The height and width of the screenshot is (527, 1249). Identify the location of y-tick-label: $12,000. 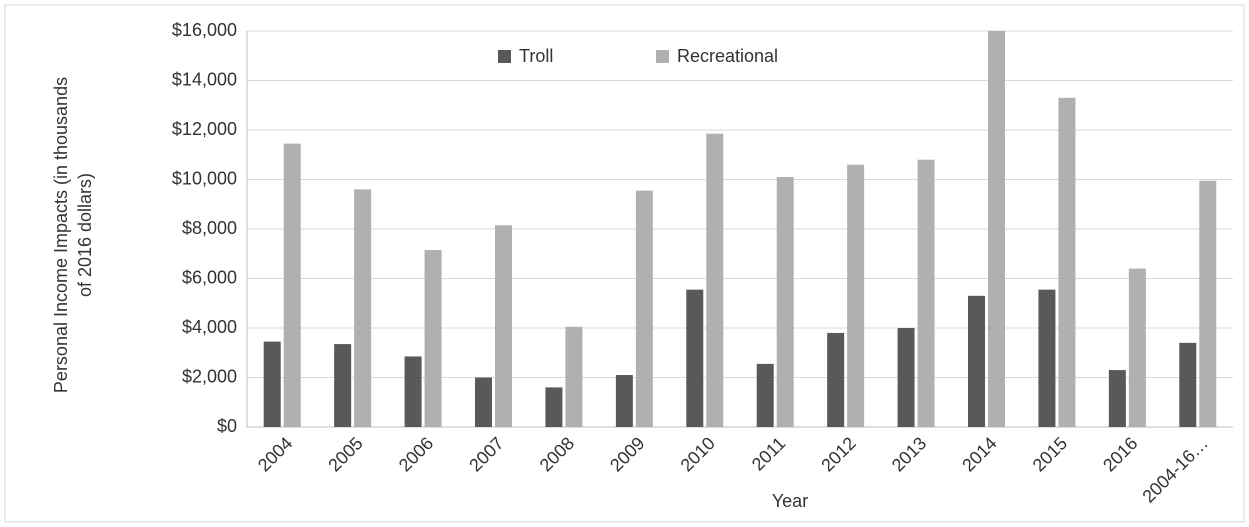
(204, 129).